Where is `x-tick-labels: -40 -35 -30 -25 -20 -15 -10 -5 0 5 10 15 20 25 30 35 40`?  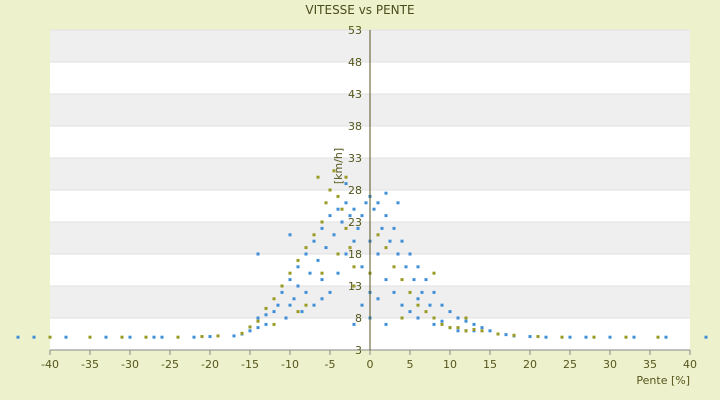 x-tick-labels: -40 -35 -30 -25 -20 -15 -10 -5 0 5 10 15 20 25 30 35 40 is located at coordinates (369, 364).